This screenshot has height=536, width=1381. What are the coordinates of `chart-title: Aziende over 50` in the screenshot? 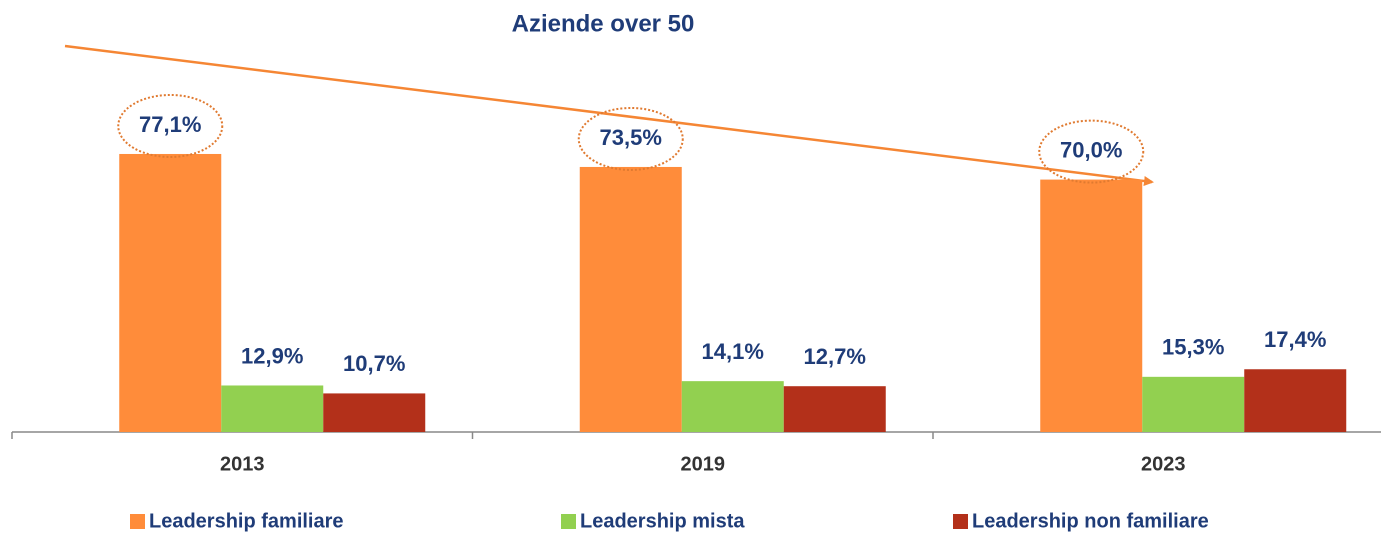 It's located at (603, 23).